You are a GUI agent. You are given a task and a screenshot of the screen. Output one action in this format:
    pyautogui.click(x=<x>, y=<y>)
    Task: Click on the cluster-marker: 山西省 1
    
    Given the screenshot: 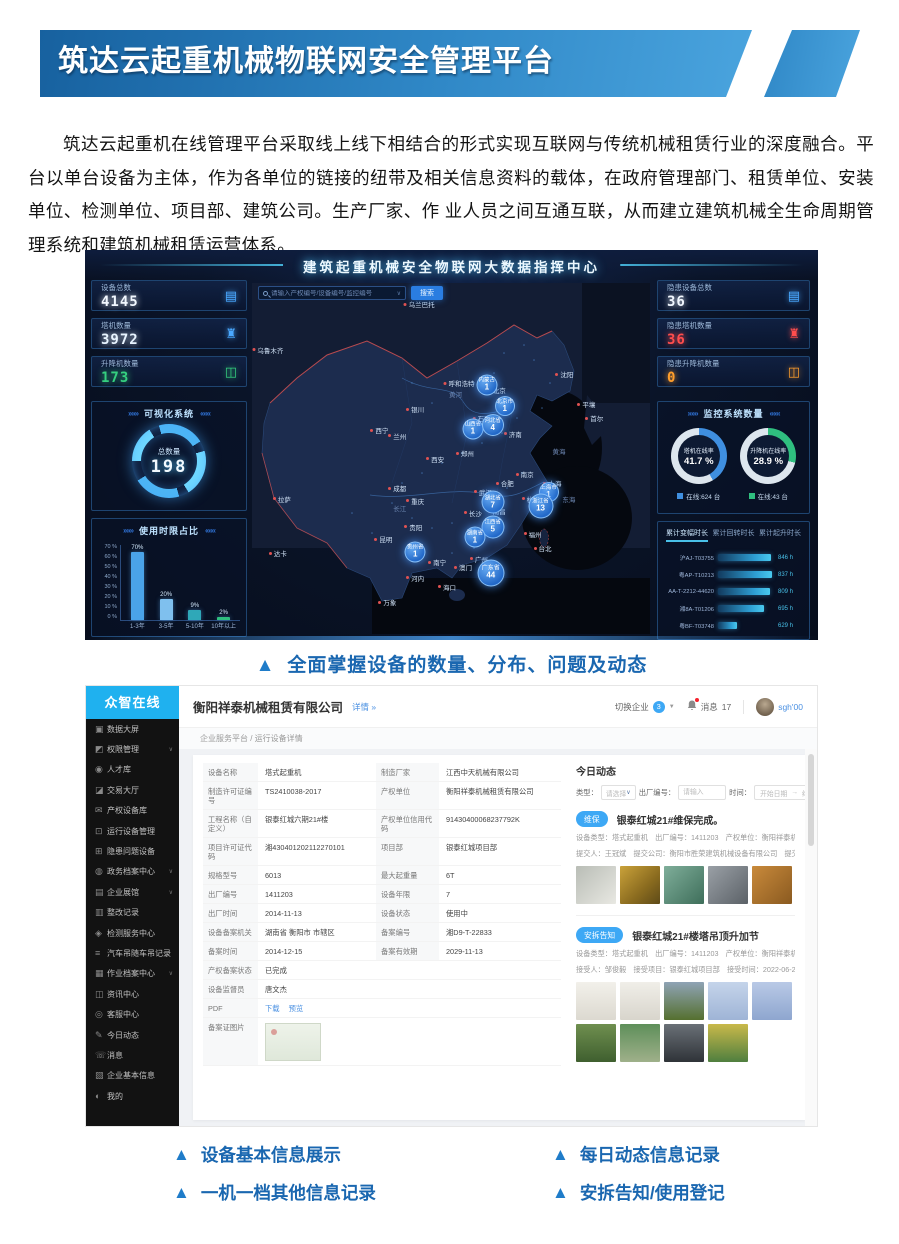 What is the action you would take?
    pyautogui.click(x=473, y=429)
    